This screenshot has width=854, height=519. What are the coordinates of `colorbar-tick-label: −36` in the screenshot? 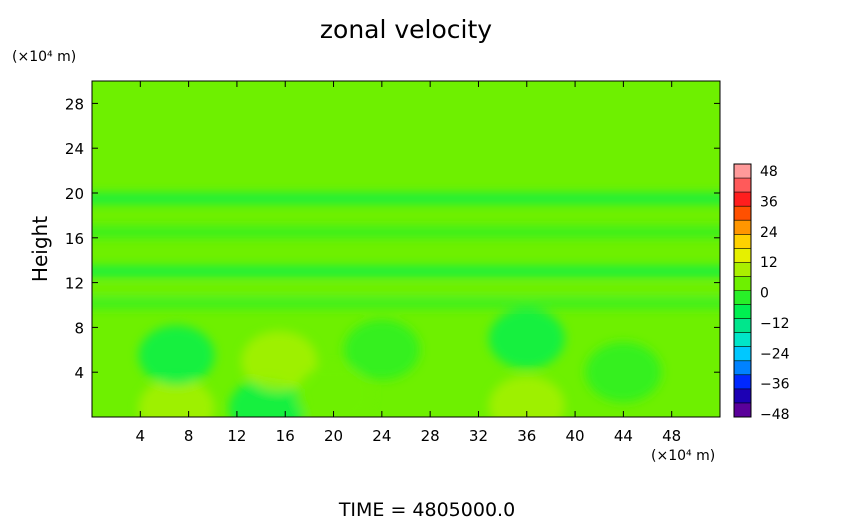 It's located at (775, 385).